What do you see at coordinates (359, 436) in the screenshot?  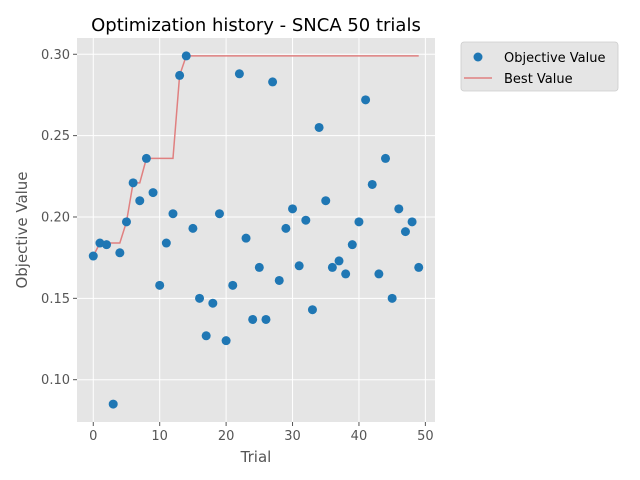 I see `x-tick-label: 40` at bounding box center [359, 436].